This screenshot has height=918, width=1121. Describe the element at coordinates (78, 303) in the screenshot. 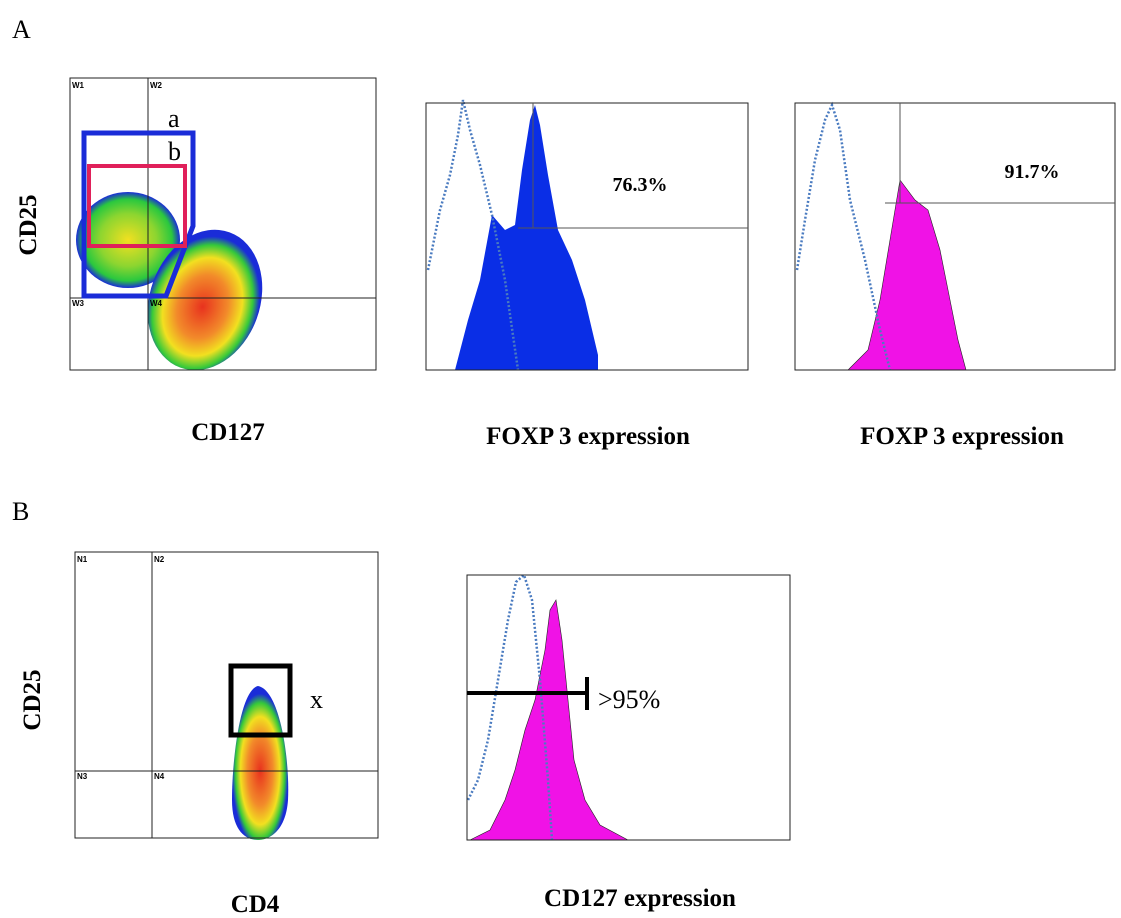

I see `quadrant-label: W3` at that location.